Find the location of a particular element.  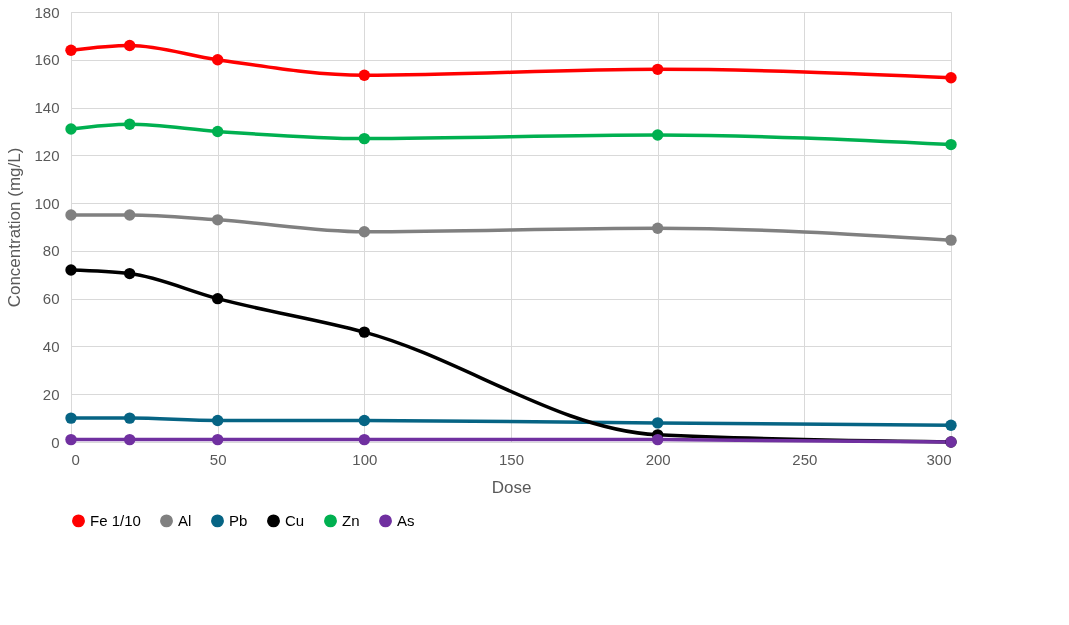

x-tick-label: 150 is located at coordinates (511, 459).